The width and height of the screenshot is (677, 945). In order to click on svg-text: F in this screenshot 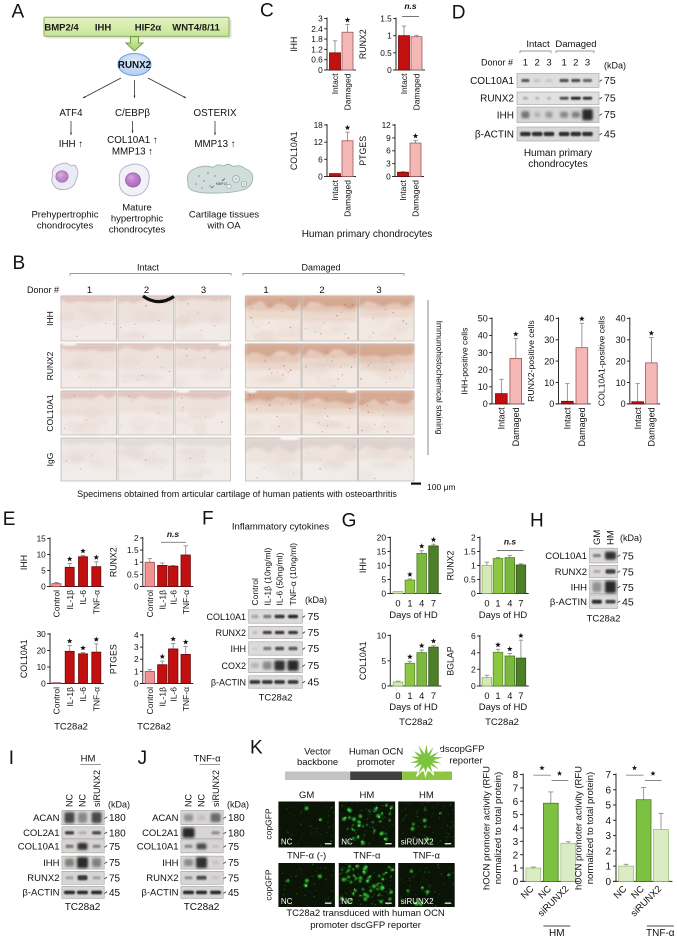, I will do `click(208, 519)`.